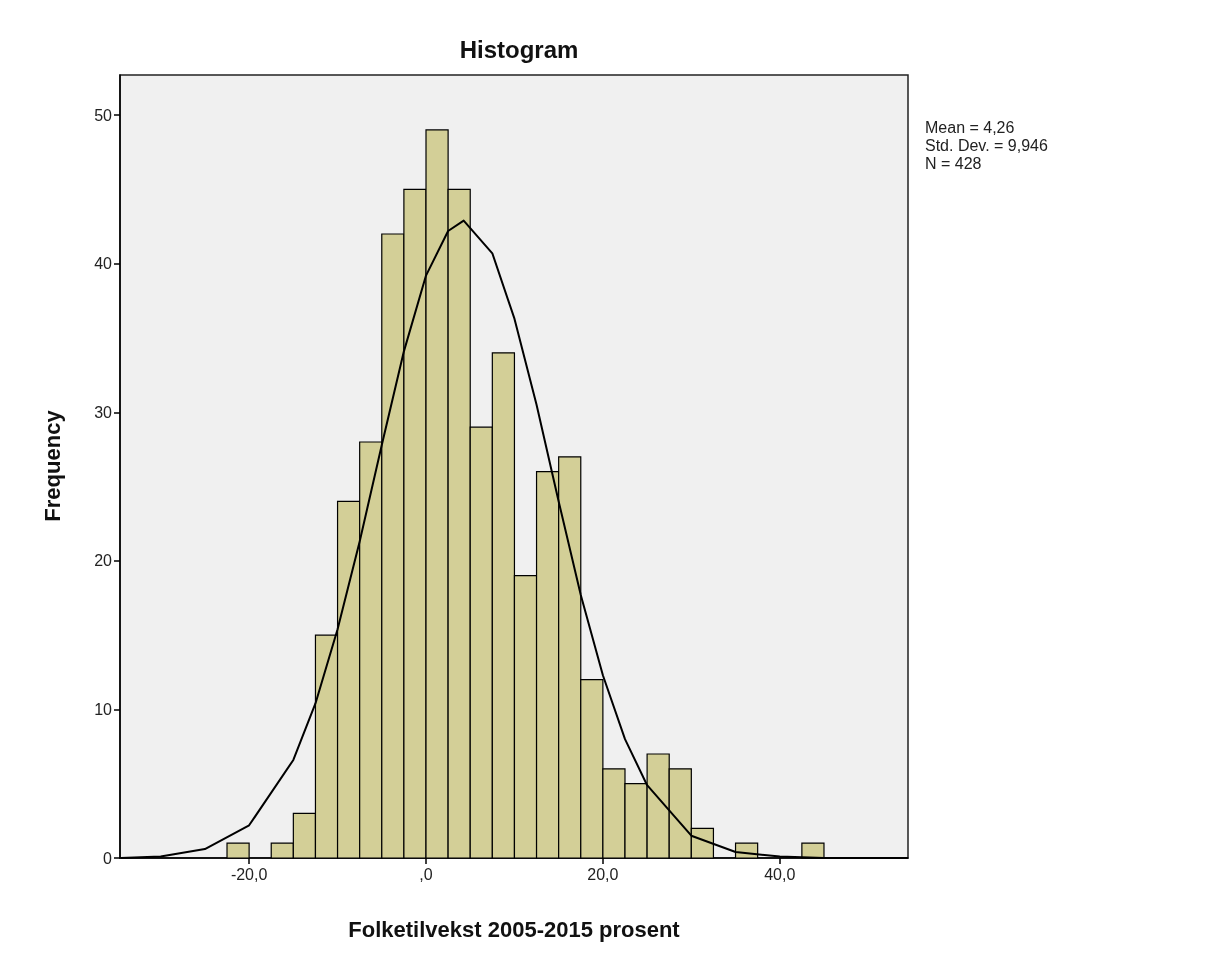 The image size is (1211, 966). I want to click on chart-title: Histogram, so click(519, 49).